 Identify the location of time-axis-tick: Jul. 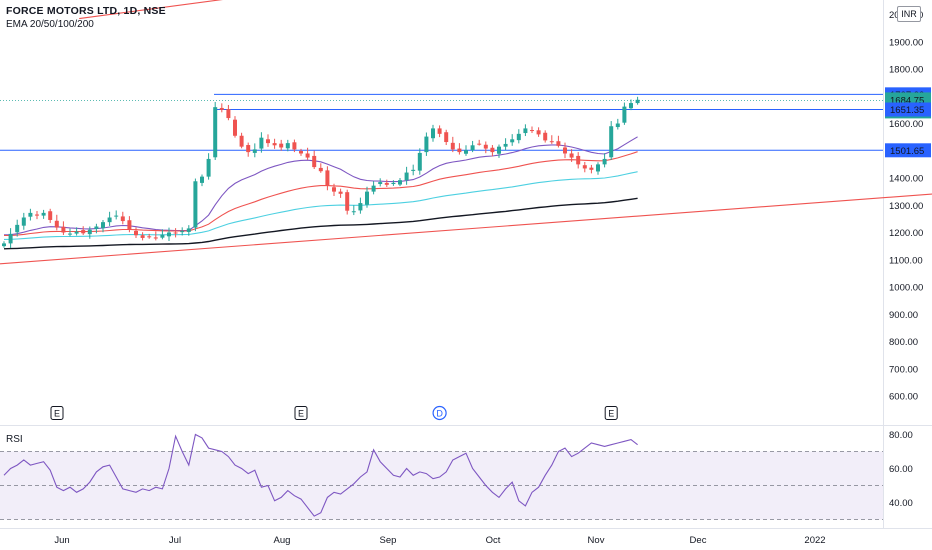
(175, 540).